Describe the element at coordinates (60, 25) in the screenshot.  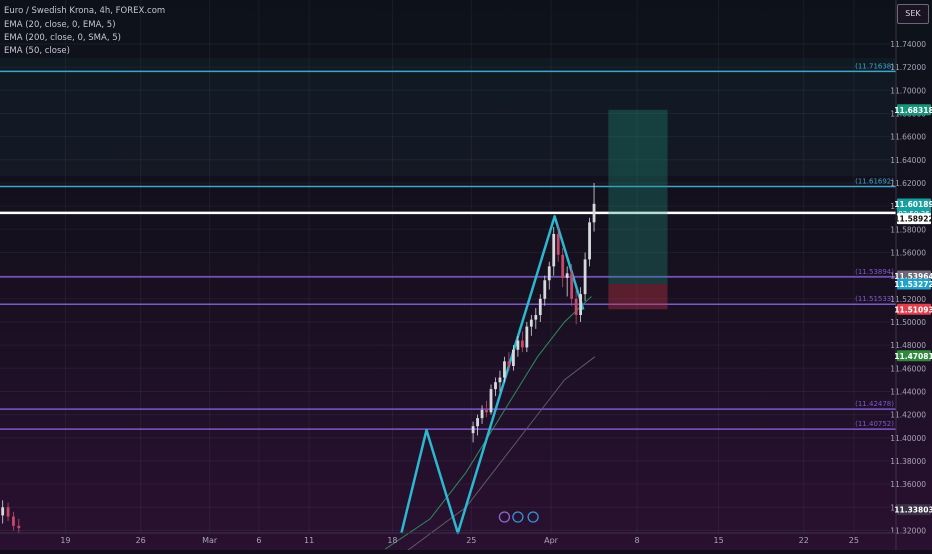
I see `indicator-ema20: EMA (20, close, 0, EMA, 5)` at that location.